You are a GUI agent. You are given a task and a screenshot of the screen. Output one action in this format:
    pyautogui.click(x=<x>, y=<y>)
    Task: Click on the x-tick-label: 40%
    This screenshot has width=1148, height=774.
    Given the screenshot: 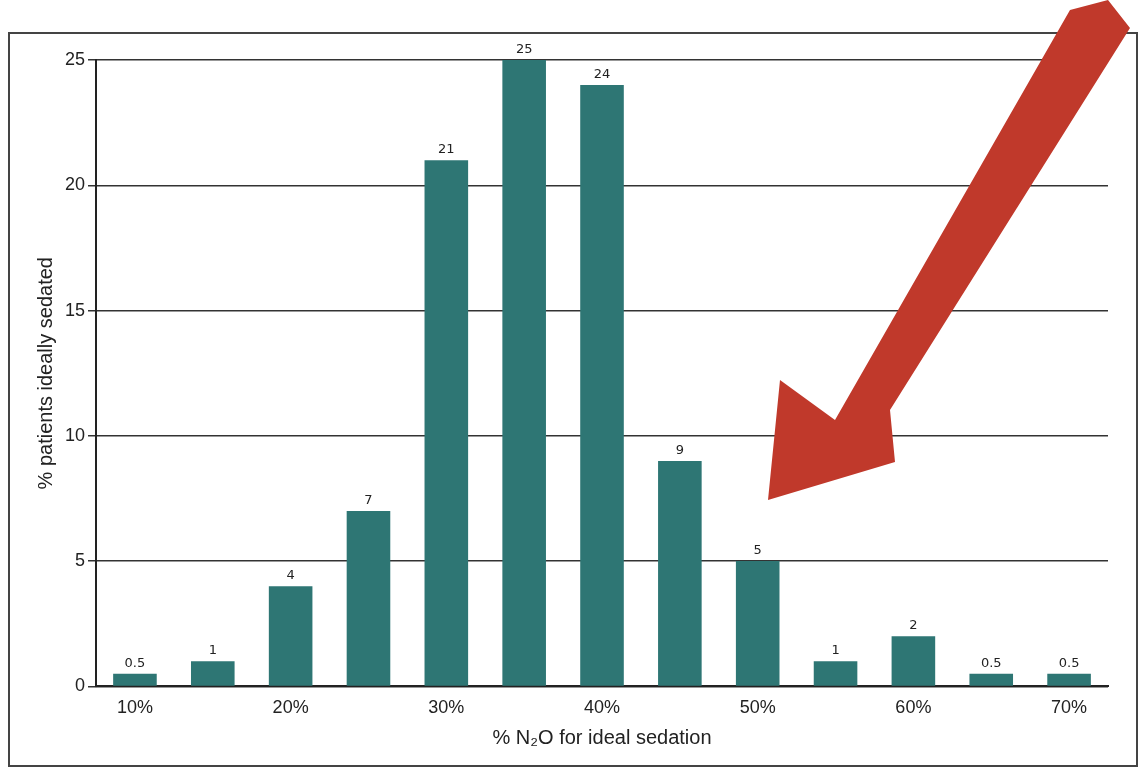 What is the action you would take?
    pyautogui.click(x=602, y=707)
    